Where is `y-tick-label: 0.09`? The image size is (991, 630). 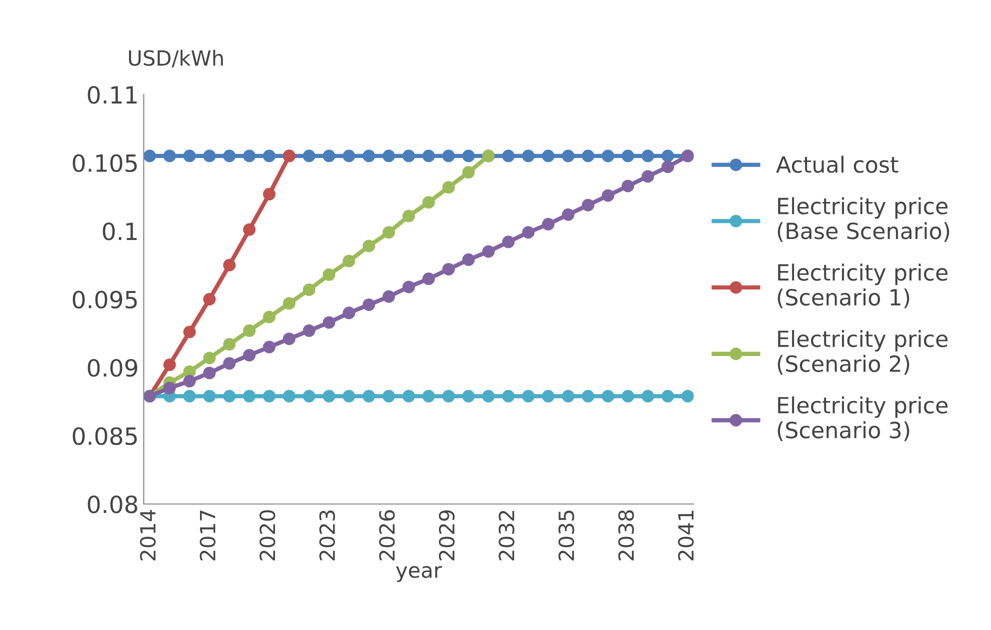 y-tick-label: 0.09 is located at coordinates (113, 367).